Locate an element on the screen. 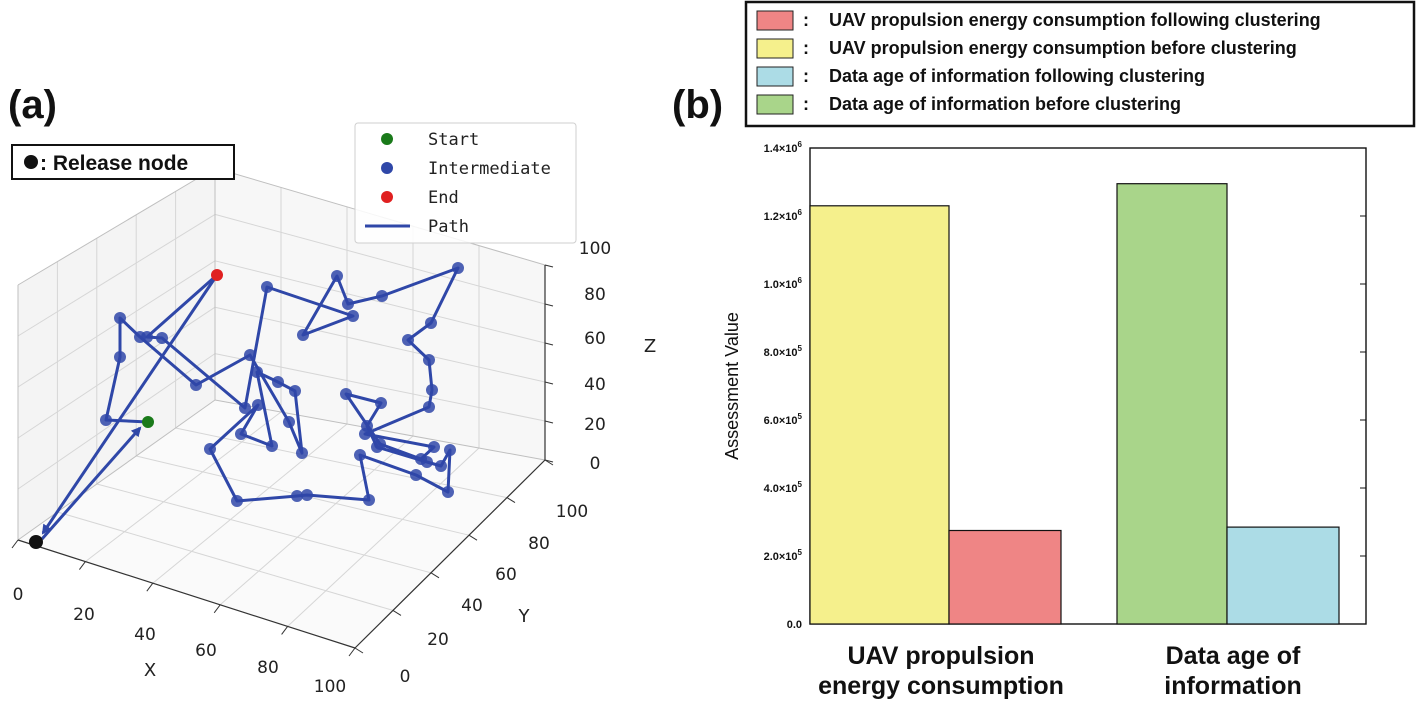 This screenshot has width=1420, height=708. category-label-line: Data age of is located at coordinates (1233, 656).